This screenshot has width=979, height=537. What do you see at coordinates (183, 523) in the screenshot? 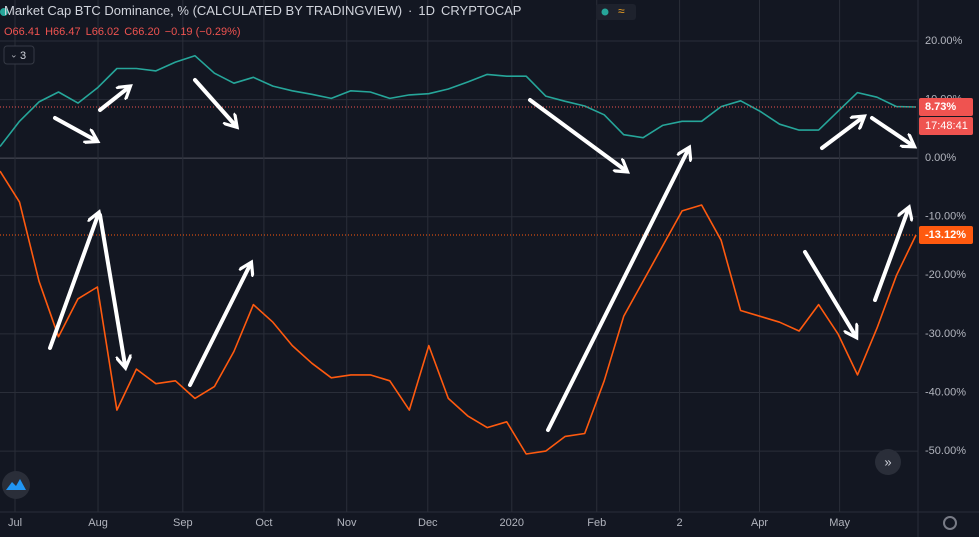
I see `x-tick-label: Sep` at bounding box center [183, 523].